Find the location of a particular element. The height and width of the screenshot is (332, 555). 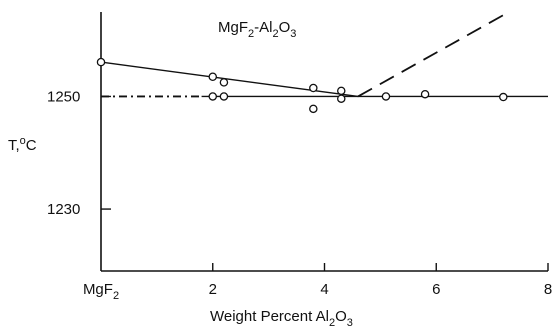

points-layer is located at coordinates (302, 85).